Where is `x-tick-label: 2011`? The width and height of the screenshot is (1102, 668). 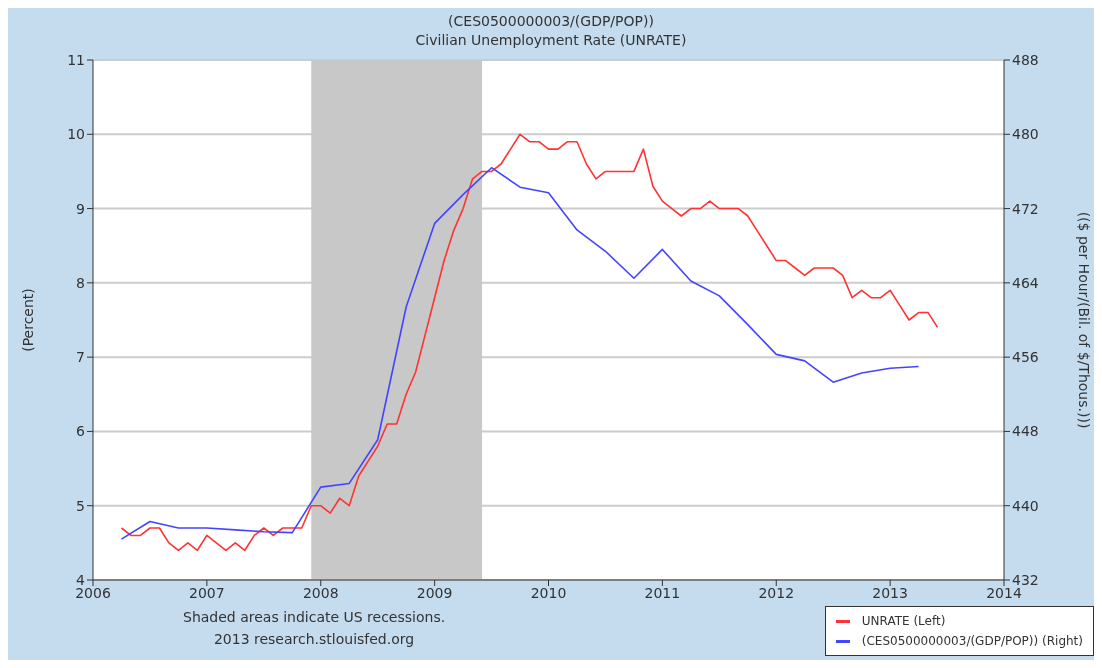 x-tick-label: 2011 is located at coordinates (662, 592).